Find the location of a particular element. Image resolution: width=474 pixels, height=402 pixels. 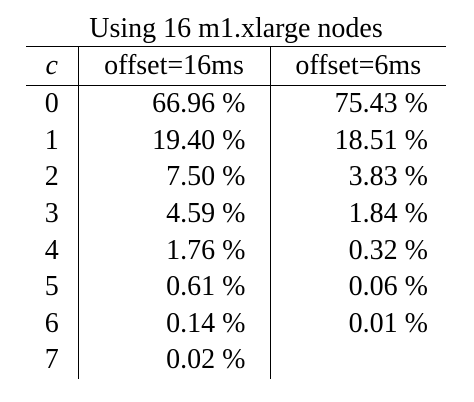

table-caption: Using 16 m1.xlarge nodes is located at coordinates (236, 28).